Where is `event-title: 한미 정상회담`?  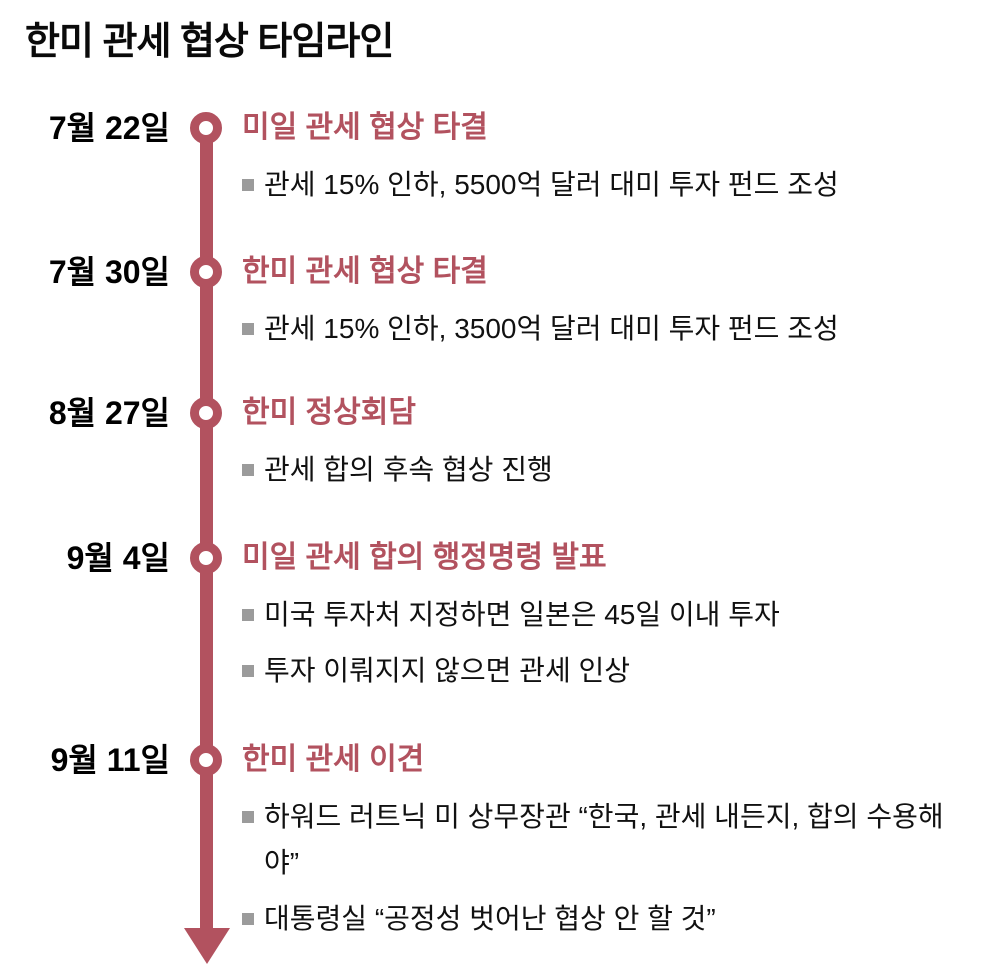
event-title: 한미 정상회담 is located at coordinates (329, 412).